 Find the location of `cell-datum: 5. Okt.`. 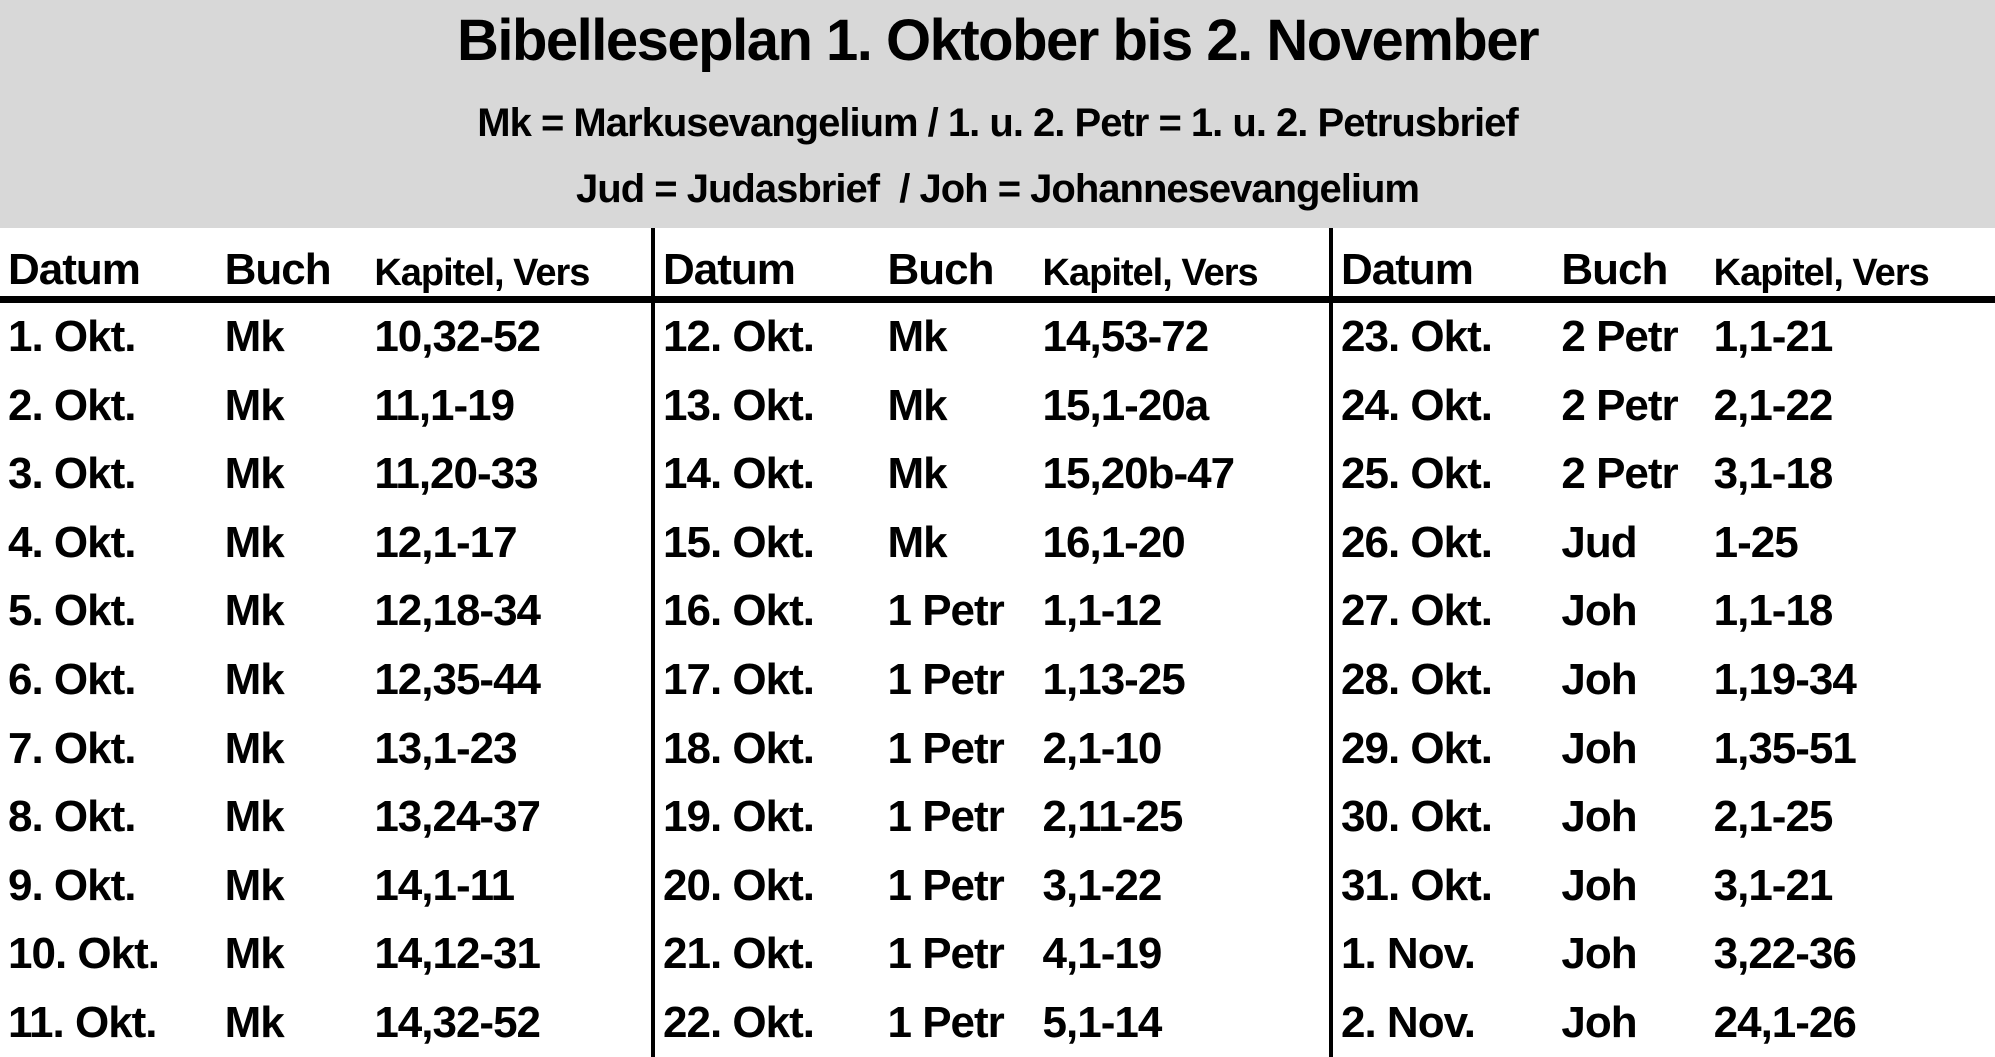

cell-datum: 5. Okt. is located at coordinates (72, 611).